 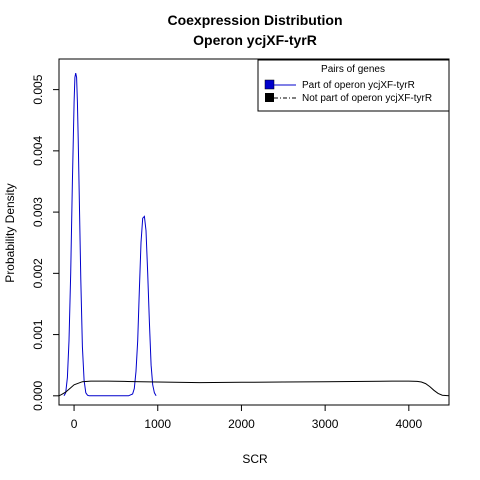 What do you see at coordinates (358, 85) in the screenshot?
I see `legend-label-part-of-operon: Part of operon ycjXF-tyrR` at bounding box center [358, 85].